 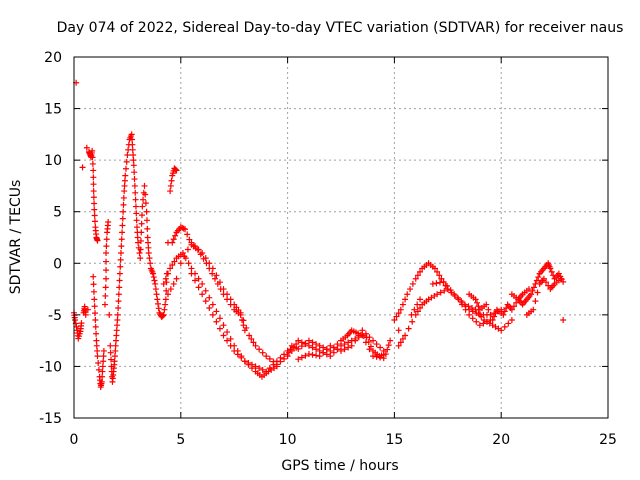 What do you see at coordinates (50, 367) in the screenshot?
I see `y-tick-label: -10` at bounding box center [50, 367].